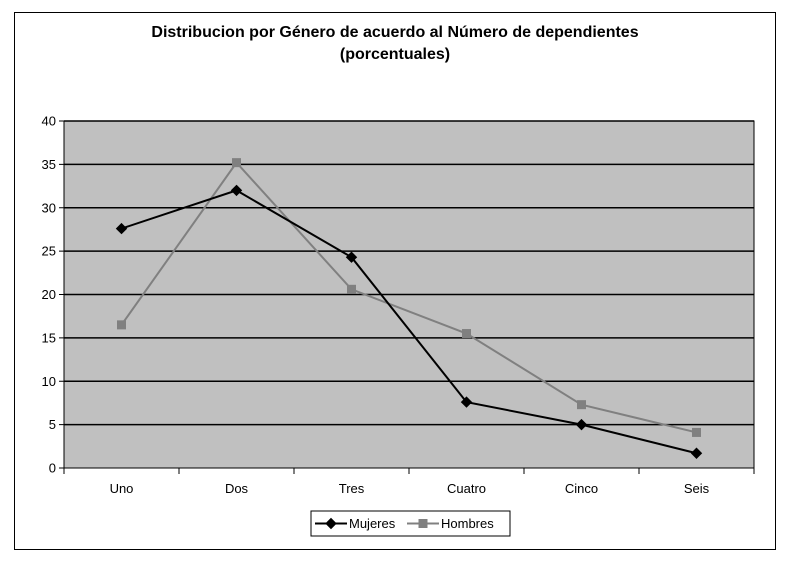  Describe the element at coordinates (121, 325) in the screenshot. I see `data-point-hombres-uno` at that location.